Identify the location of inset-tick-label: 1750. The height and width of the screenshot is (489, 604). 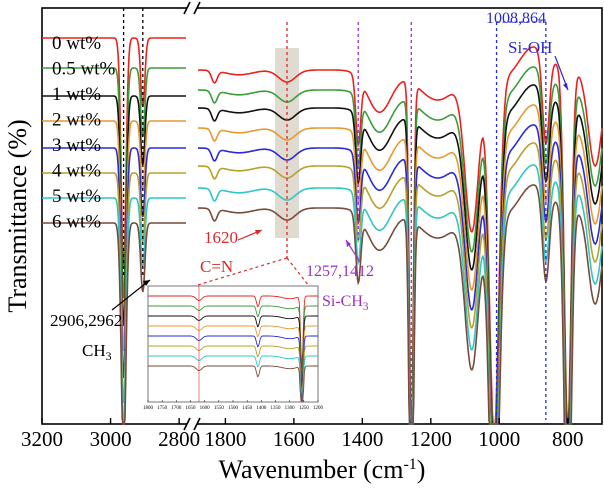
(162, 408).